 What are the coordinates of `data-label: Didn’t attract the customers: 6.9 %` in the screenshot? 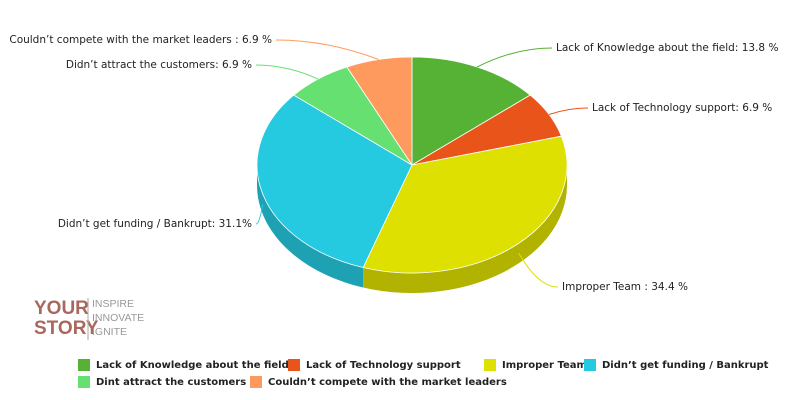 It's located at (159, 65).